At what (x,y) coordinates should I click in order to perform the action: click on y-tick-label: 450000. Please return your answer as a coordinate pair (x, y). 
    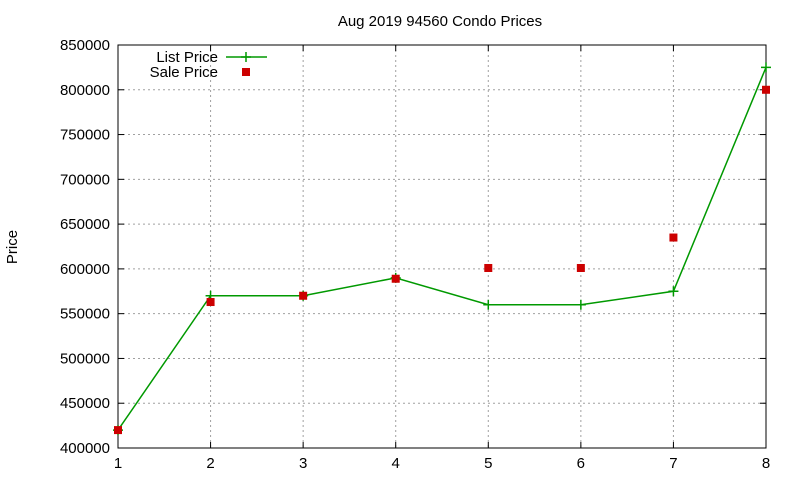
    Looking at the image, I should click on (85, 403).